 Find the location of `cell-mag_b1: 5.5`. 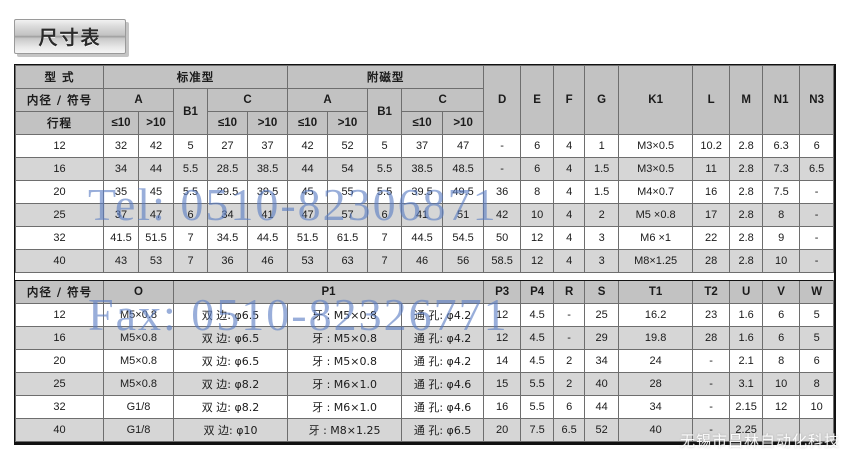

cell-mag_b1: 5.5 is located at coordinates (385, 192).